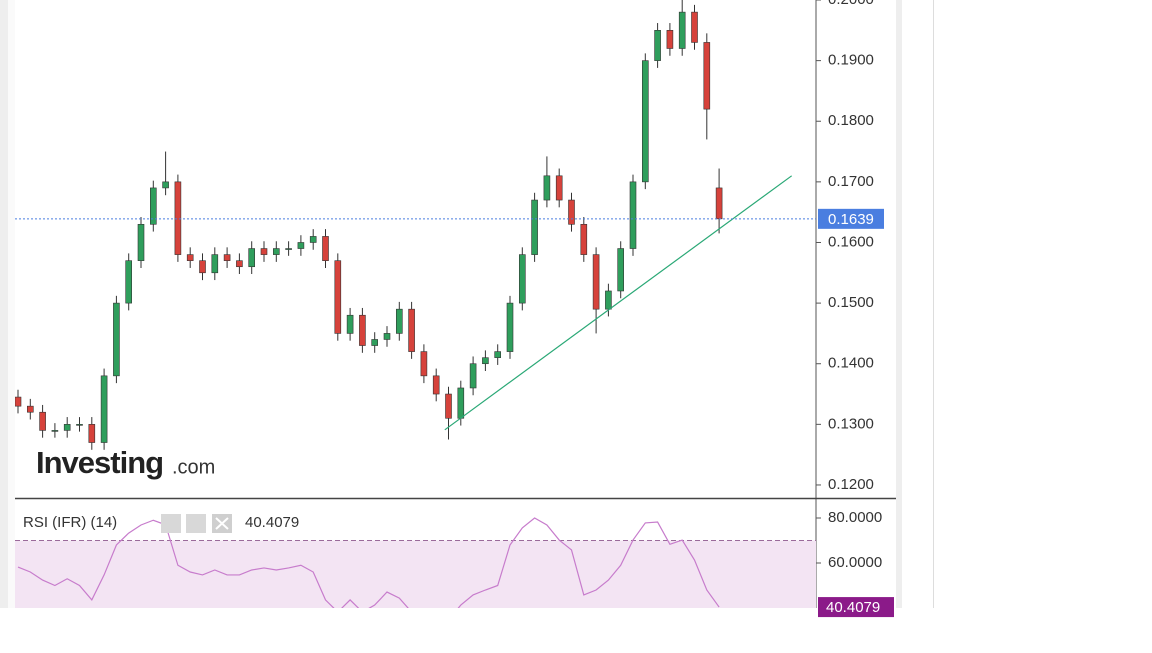  Describe the element at coordinates (851, 60) in the screenshot. I see `y-tick-label: 0.1900` at that location.